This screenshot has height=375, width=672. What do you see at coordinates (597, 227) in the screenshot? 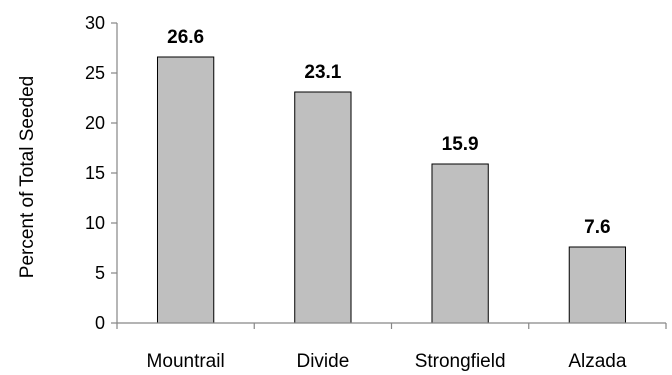
I see `data-label-alzada: 7.6` at bounding box center [597, 227].